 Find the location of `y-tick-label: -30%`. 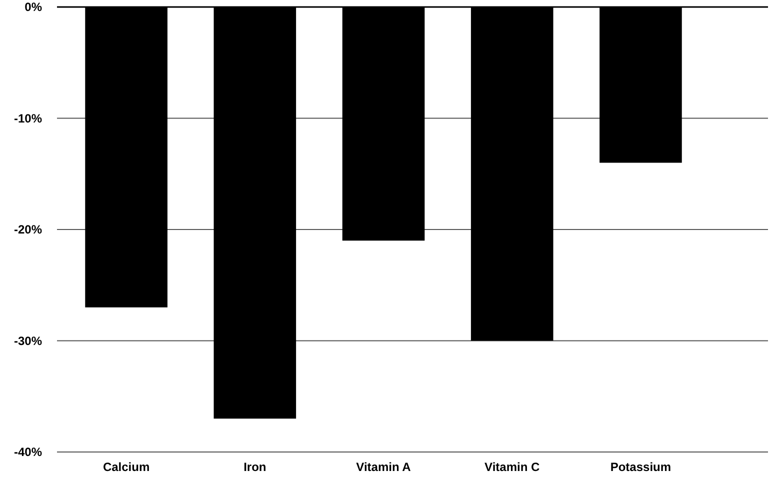

y-tick-label: -30% is located at coordinates (28, 341).